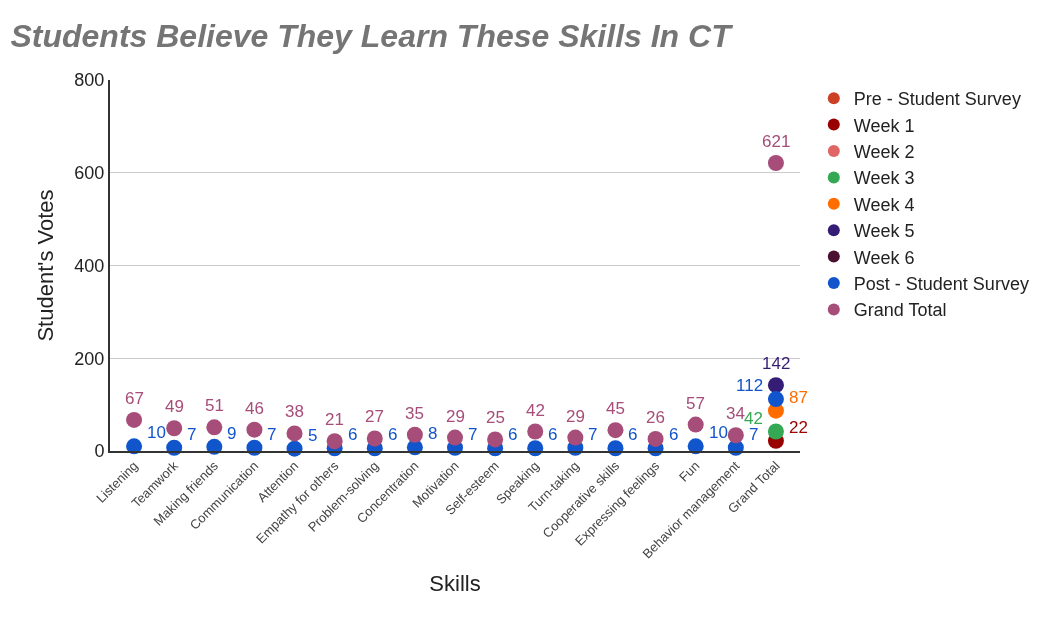  Describe the element at coordinates (615, 408) in the screenshot. I see `data-label: 45` at that location.